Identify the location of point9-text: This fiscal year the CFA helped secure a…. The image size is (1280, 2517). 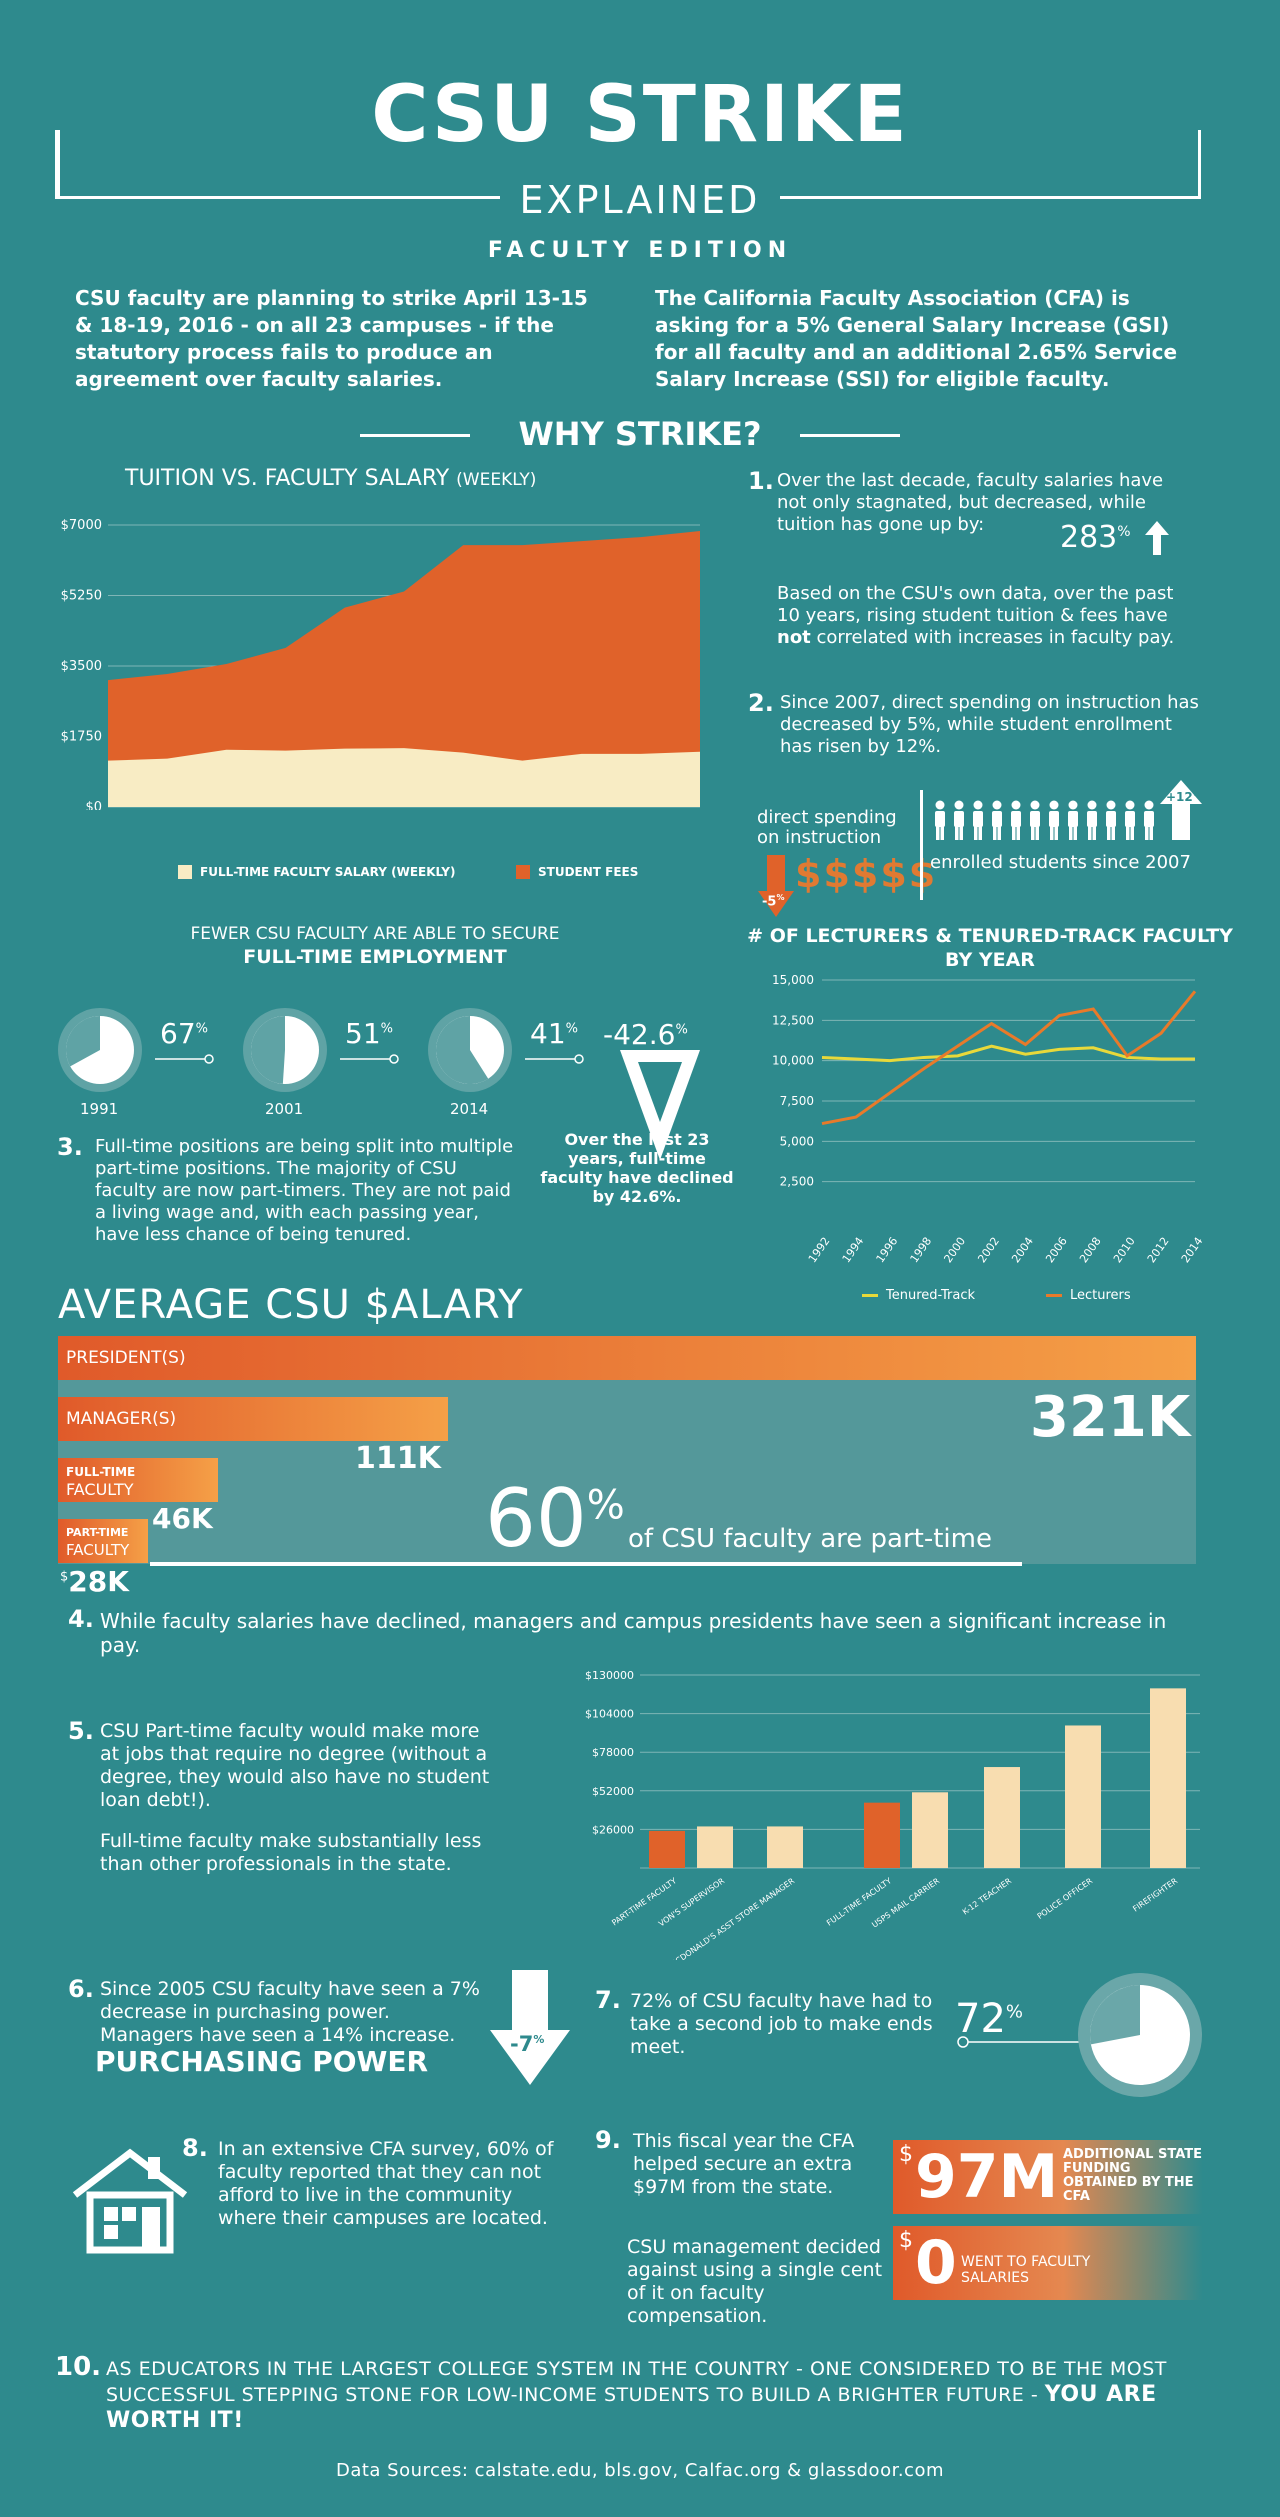
(744, 2164).